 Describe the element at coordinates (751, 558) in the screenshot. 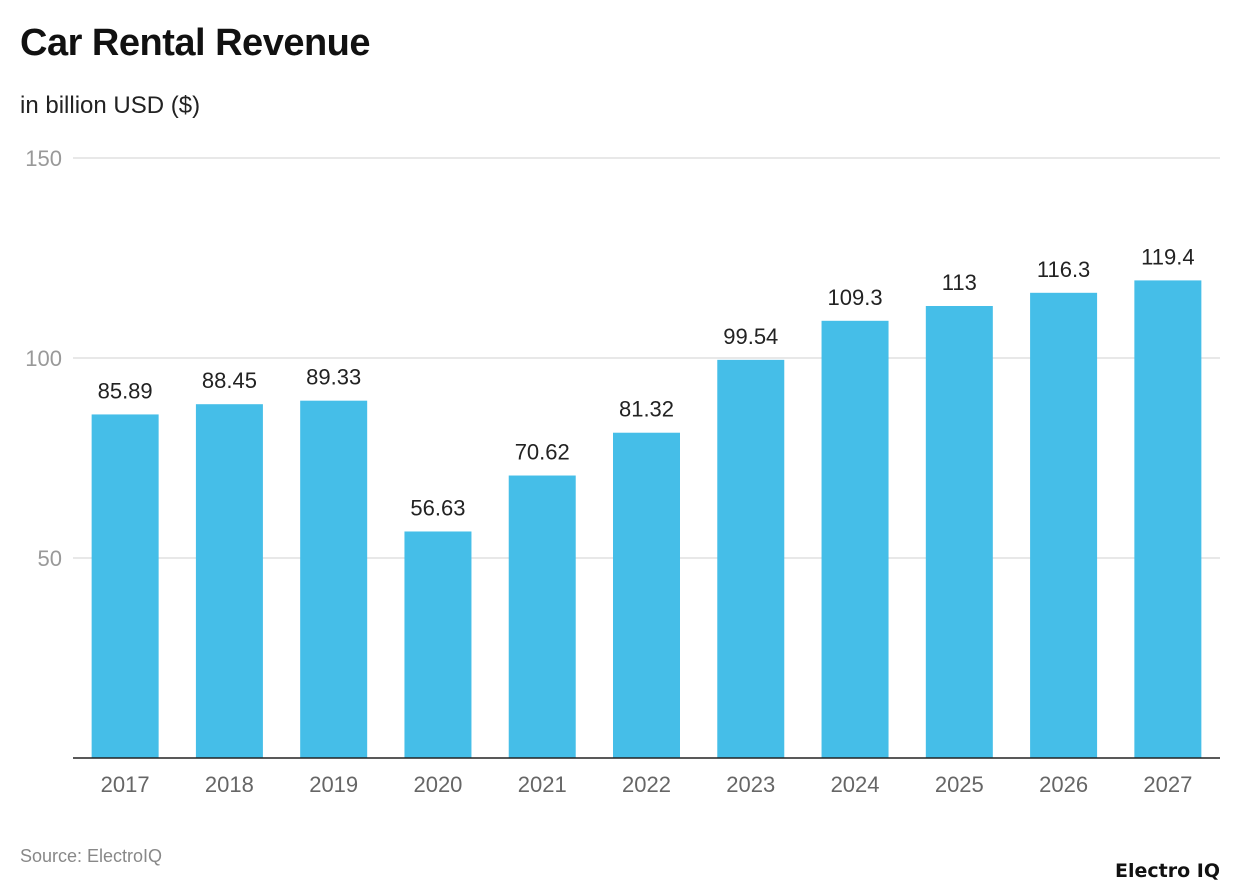

I see `bar-2023` at that location.